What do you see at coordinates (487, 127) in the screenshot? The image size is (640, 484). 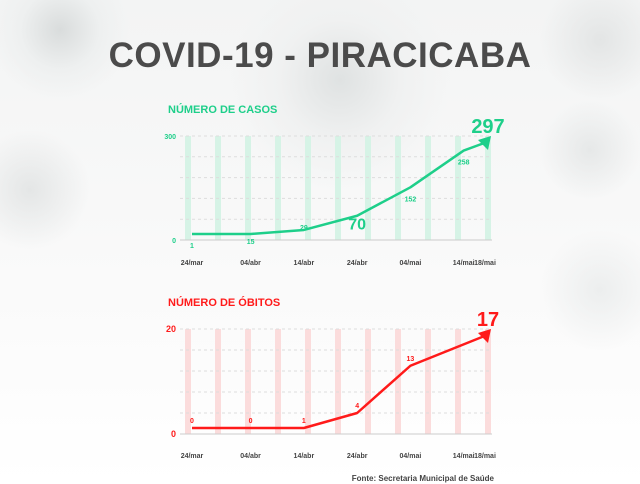 I see `data-label: 297` at bounding box center [487, 127].